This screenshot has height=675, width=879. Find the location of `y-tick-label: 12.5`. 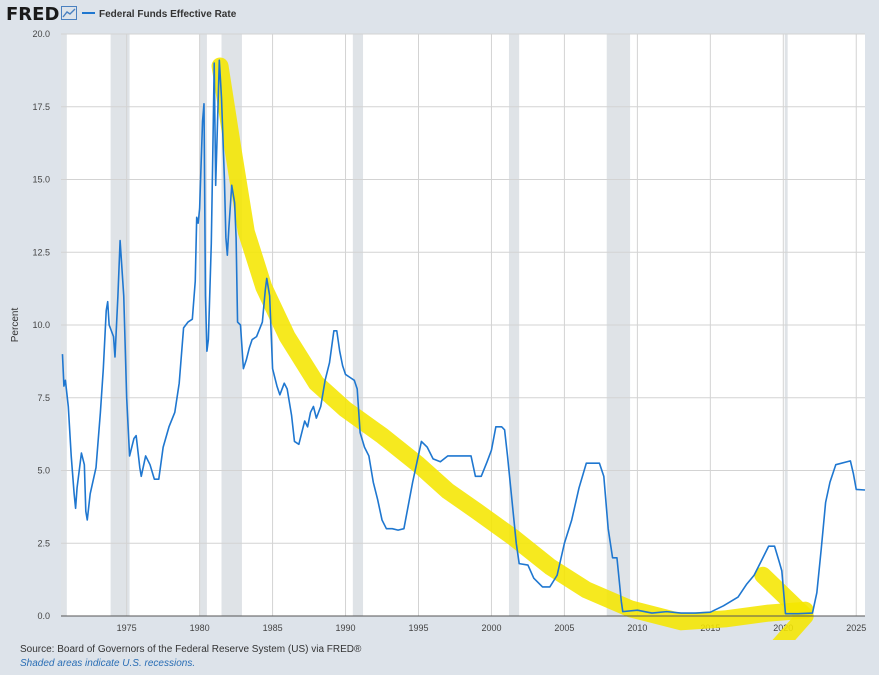

y-tick-label: 12.5 is located at coordinates (41, 252).